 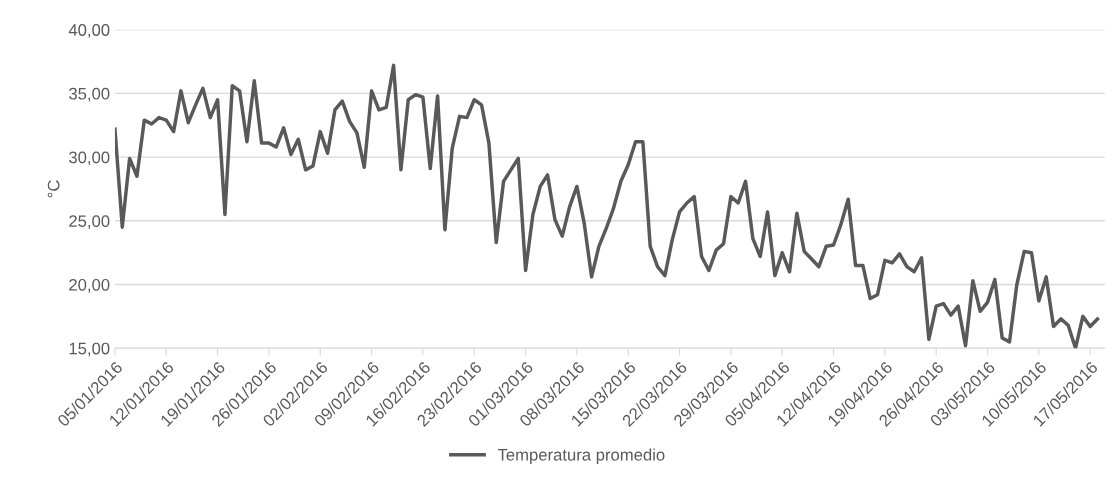 What do you see at coordinates (89, 349) in the screenshot?
I see `y-tick-label: 15,00` at bounding box center [89, 349].